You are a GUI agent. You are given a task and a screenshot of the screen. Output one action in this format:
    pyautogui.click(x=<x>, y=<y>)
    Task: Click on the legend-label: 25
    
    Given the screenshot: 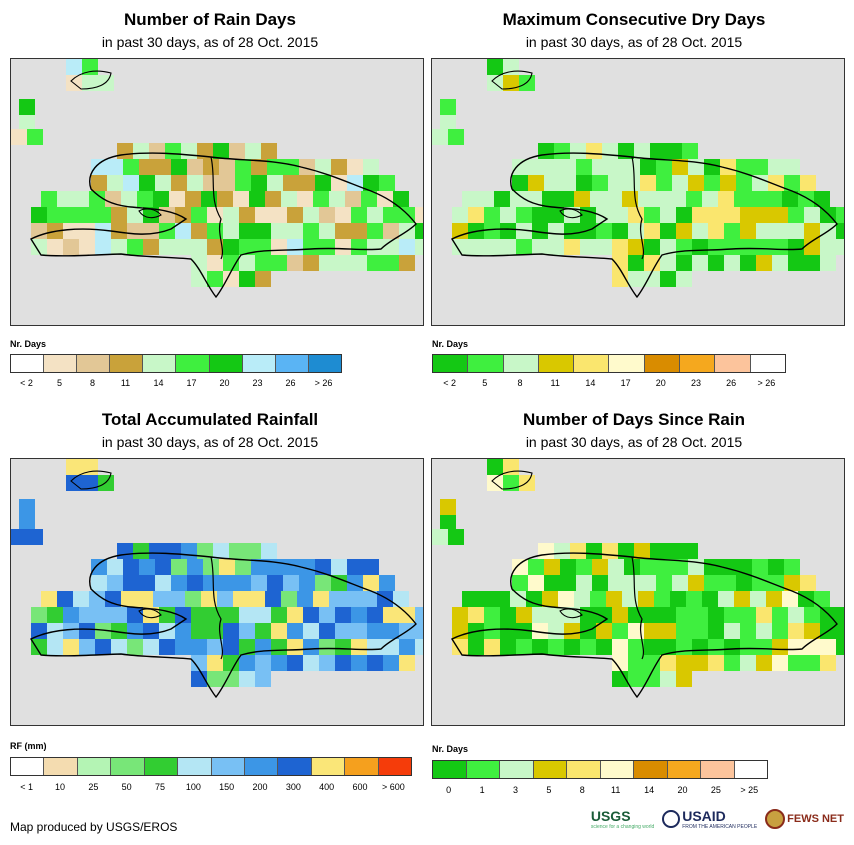 What is the action you would take?
    pyautogui.click(x=715, y=790)
    